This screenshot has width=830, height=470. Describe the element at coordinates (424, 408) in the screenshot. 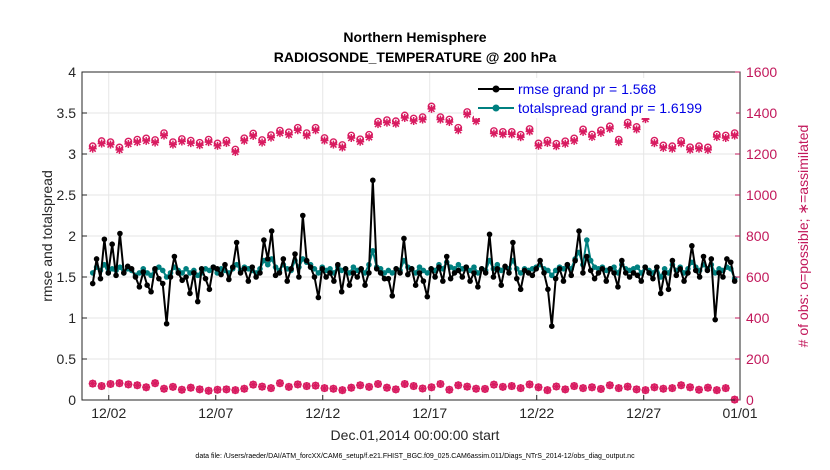

I see `x-ticks: 12/02 12/07 12/12 12/17 12/22 12/27 01/01` at that location.